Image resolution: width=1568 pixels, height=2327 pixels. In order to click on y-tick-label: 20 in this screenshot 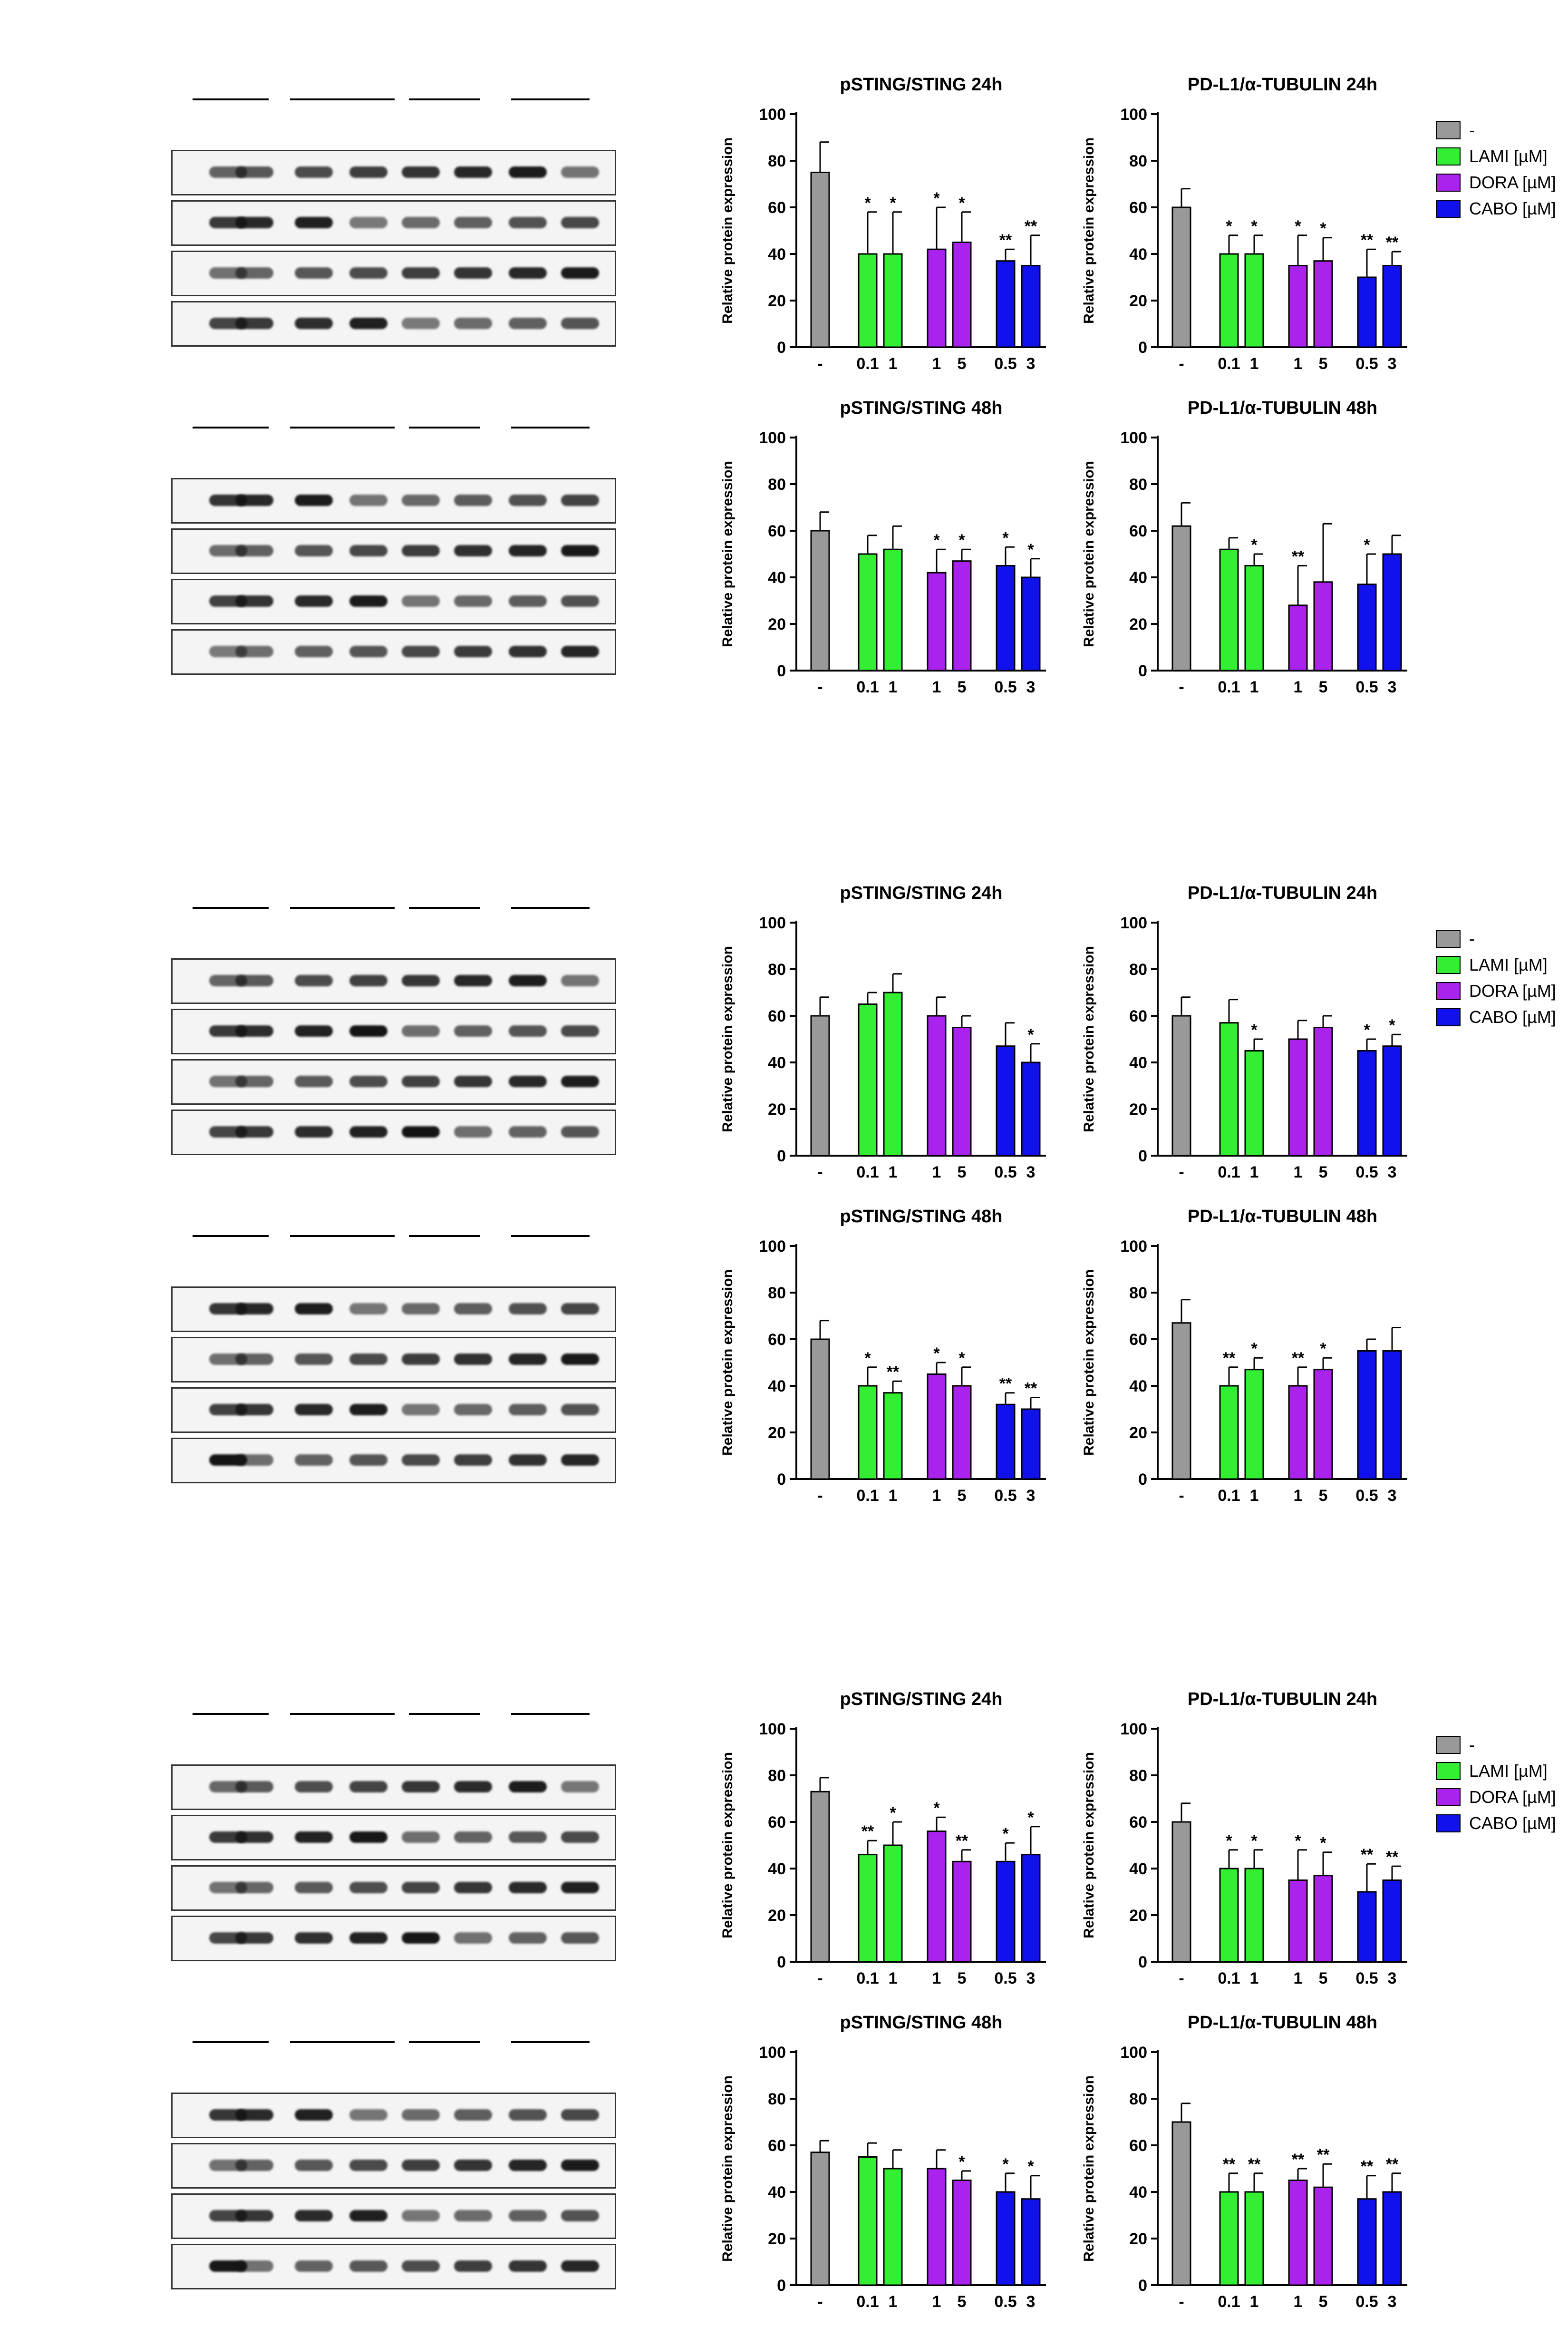, I will do `click(1138, 1109)`.